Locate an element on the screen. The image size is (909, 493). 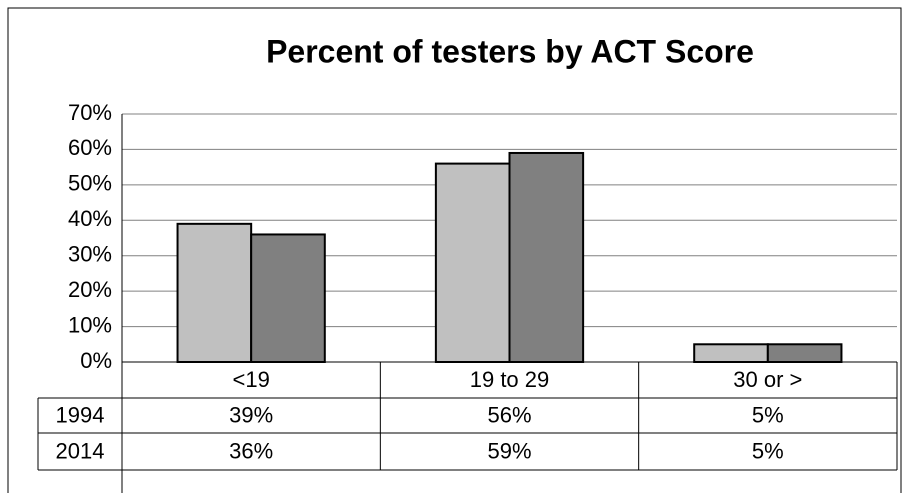
y-tick-label: 70% is located at coordinates (90, 112).